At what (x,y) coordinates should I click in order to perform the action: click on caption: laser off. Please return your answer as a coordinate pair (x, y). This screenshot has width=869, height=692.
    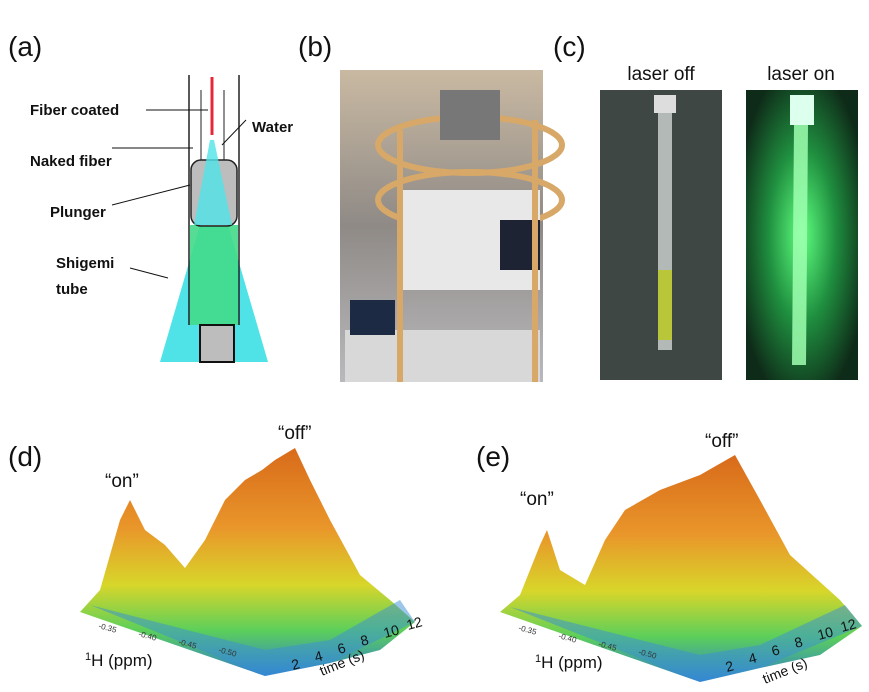
    Looking at the image, I should click on (661, 74).